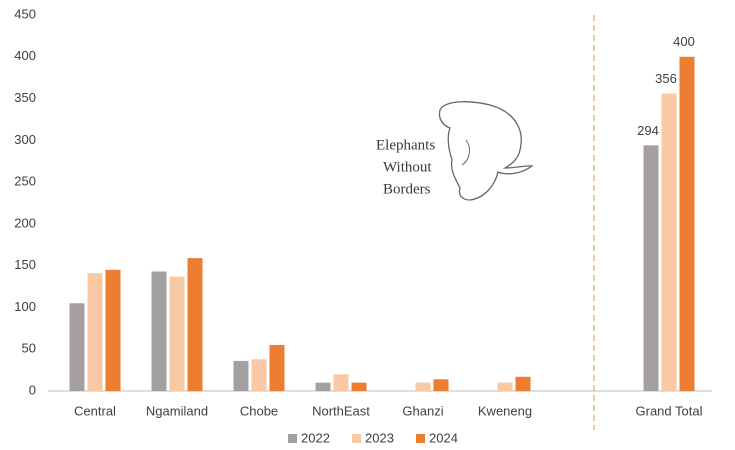 The width and height of the screenshot is (735, 450). What do you see at coordinates (407, 167) in the screenshot?
I see `logo-text: Without` at bounding box center [407, 167].